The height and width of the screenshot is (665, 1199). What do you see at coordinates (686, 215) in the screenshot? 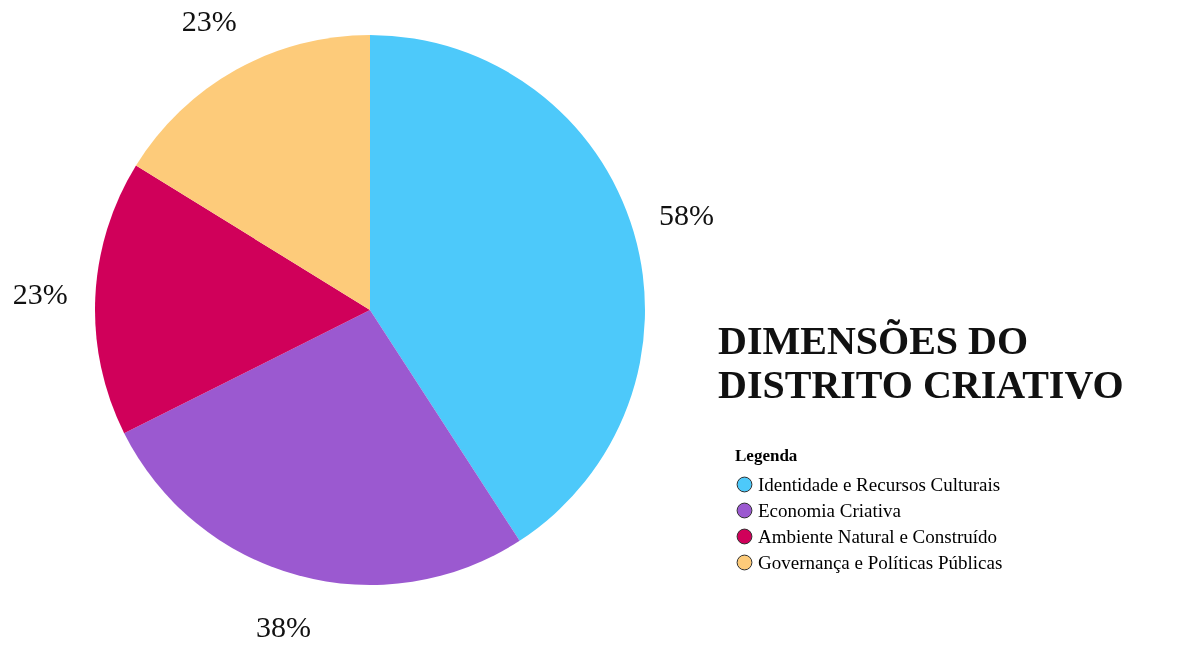
I see `data-label: 58%` at bounding box center [686, 215].